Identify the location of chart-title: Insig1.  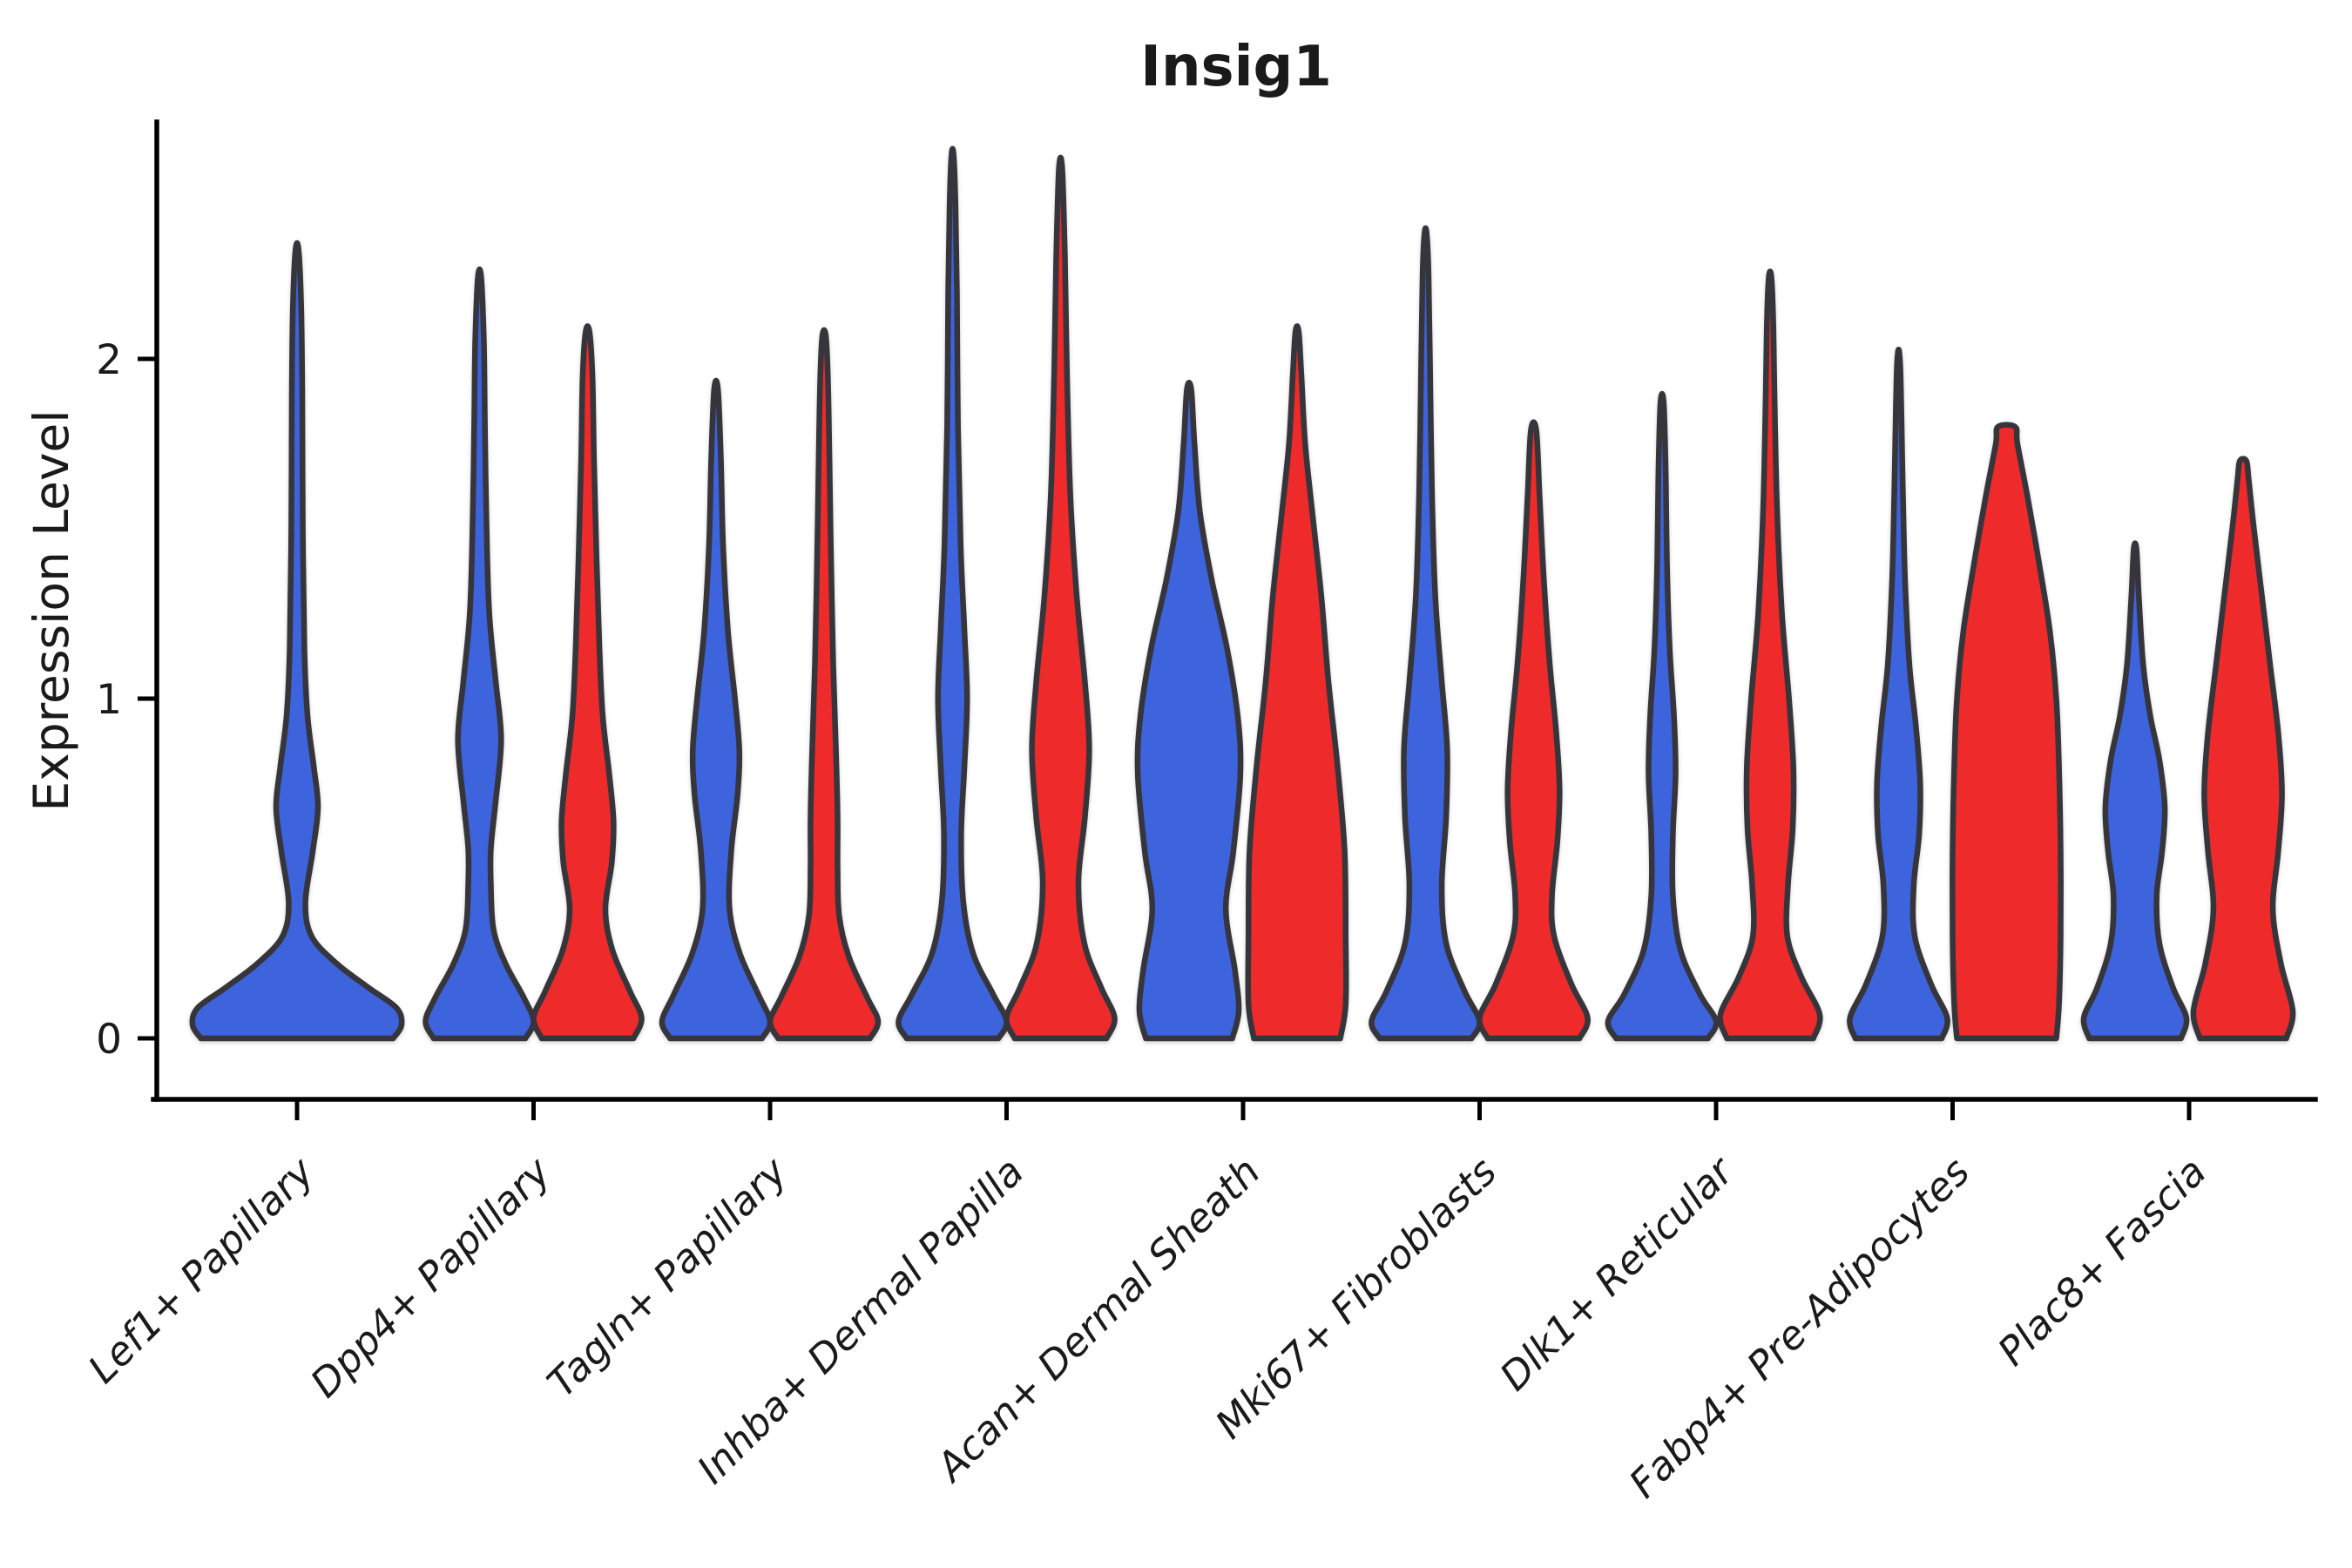
(1236, 67).